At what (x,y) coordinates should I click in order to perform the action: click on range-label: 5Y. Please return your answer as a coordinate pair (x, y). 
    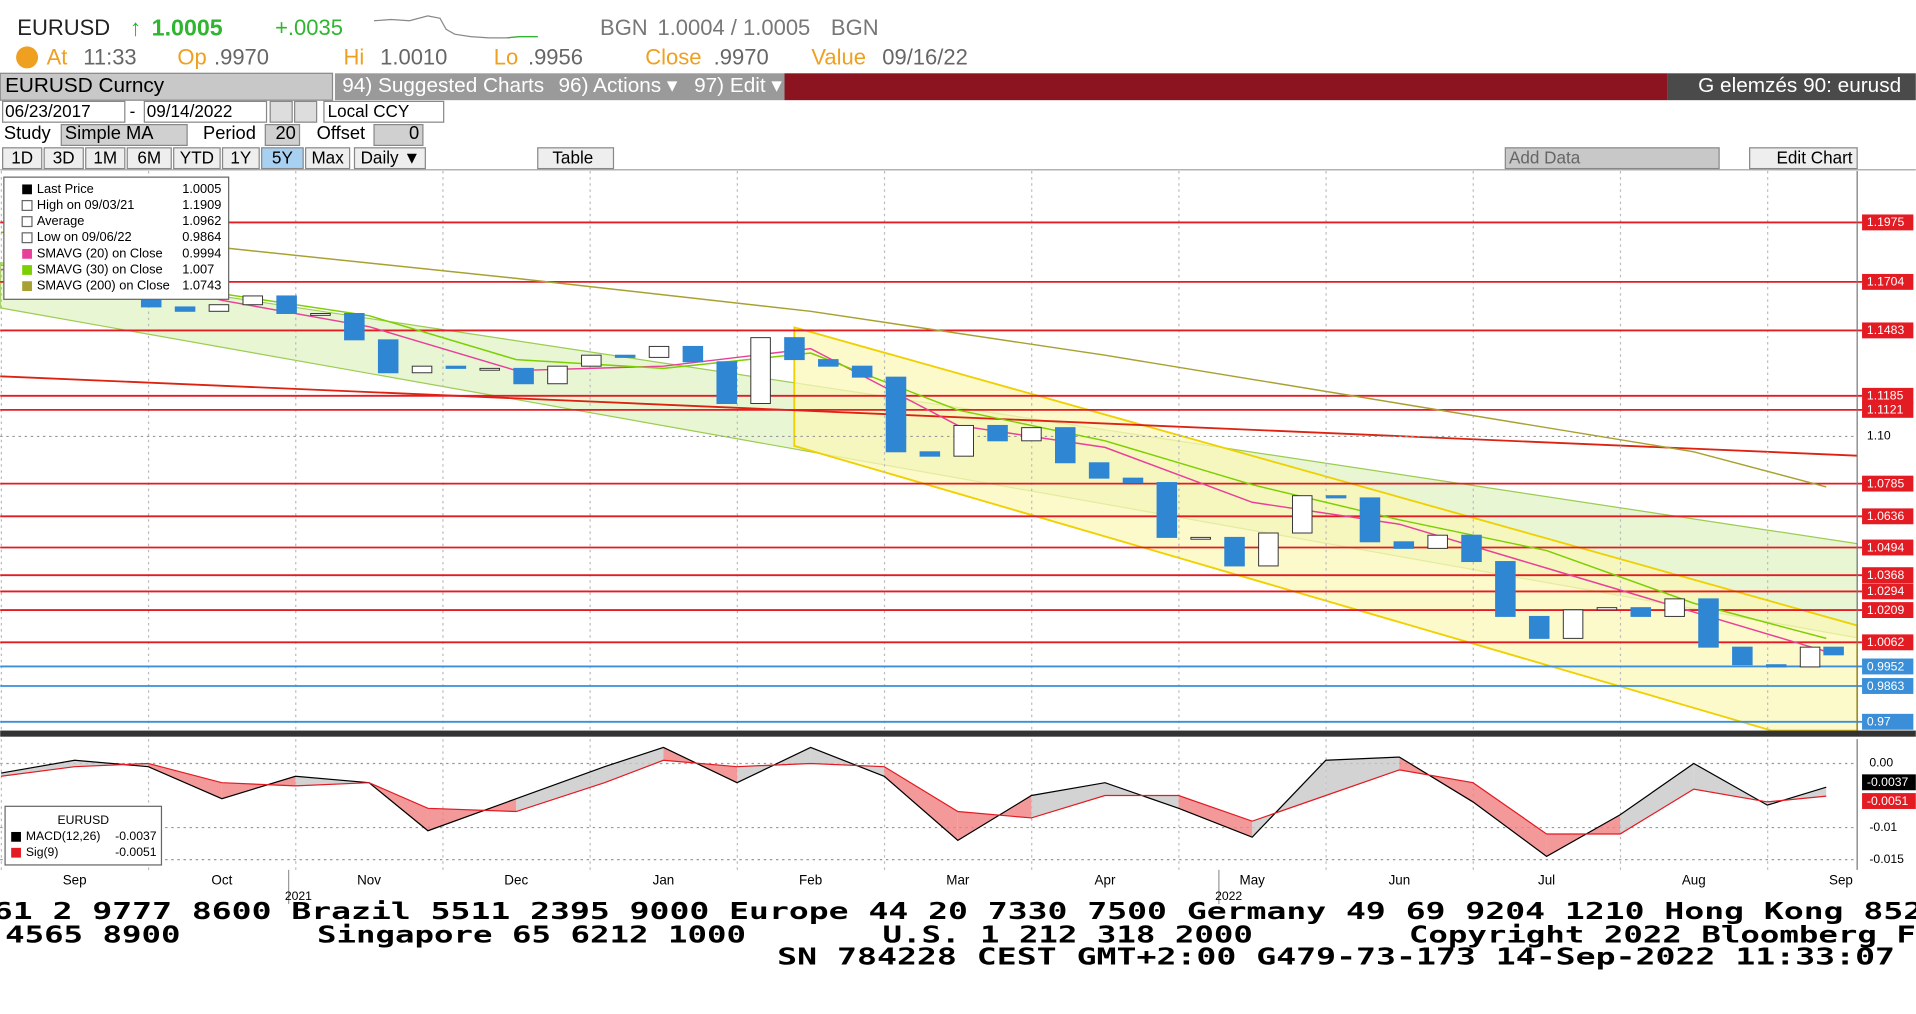
    Looking at the image, I should click on (283, 157).